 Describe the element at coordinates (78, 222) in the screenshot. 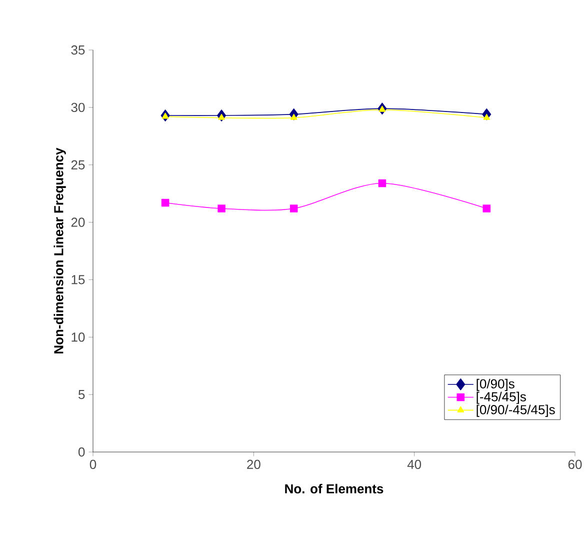

I see `y-tick-label: 20` at that location.